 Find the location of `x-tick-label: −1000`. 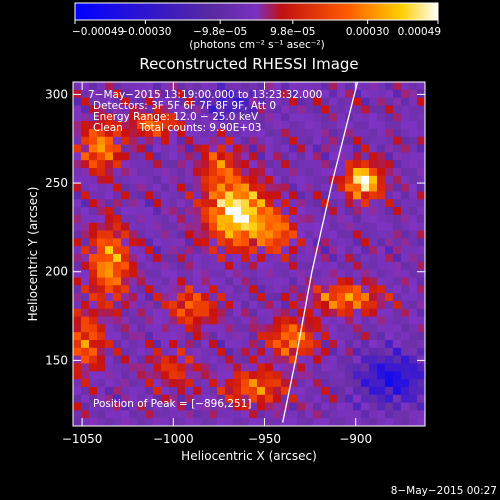

x-tick-label: −1000 is located at coordinates (173, 439).